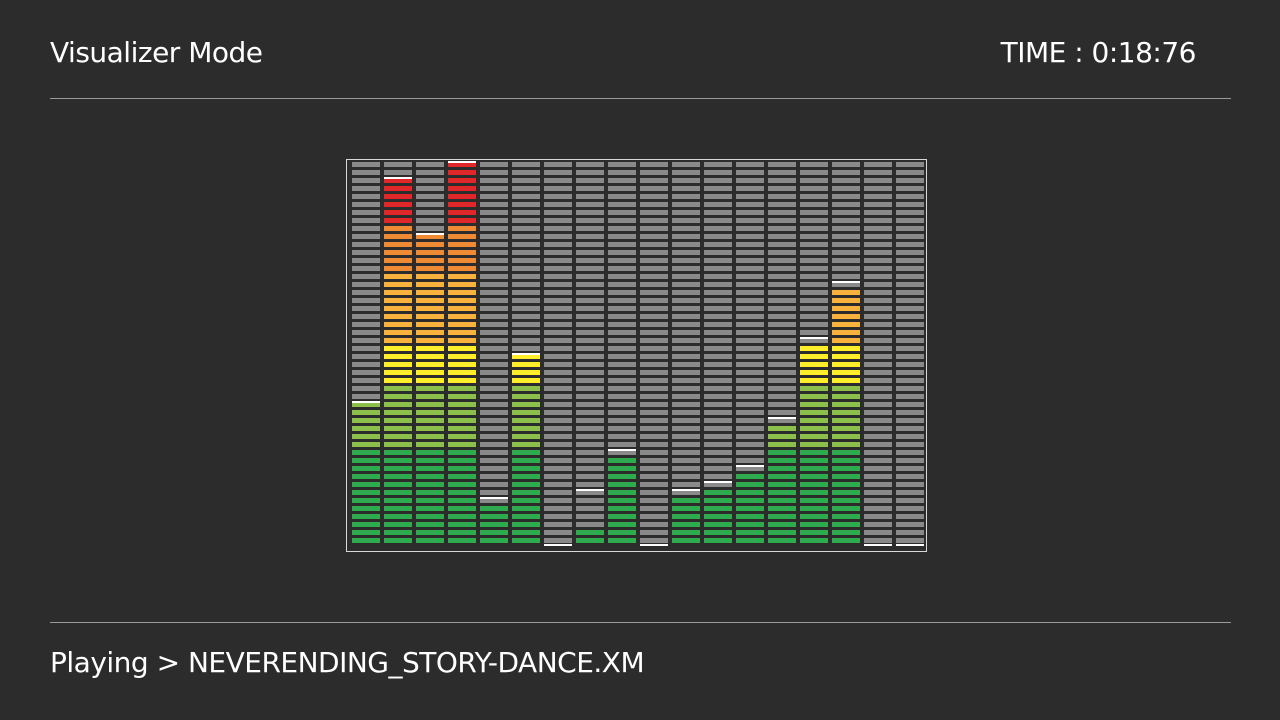  I want to click on header-divider, so click(640, 98).